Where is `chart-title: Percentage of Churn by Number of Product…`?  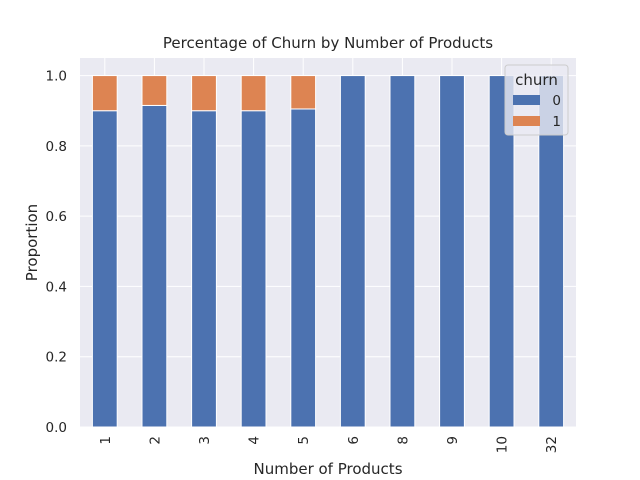
chart-title: Percentage of Churn by Number of Product… is located at coordinates (328, 43).